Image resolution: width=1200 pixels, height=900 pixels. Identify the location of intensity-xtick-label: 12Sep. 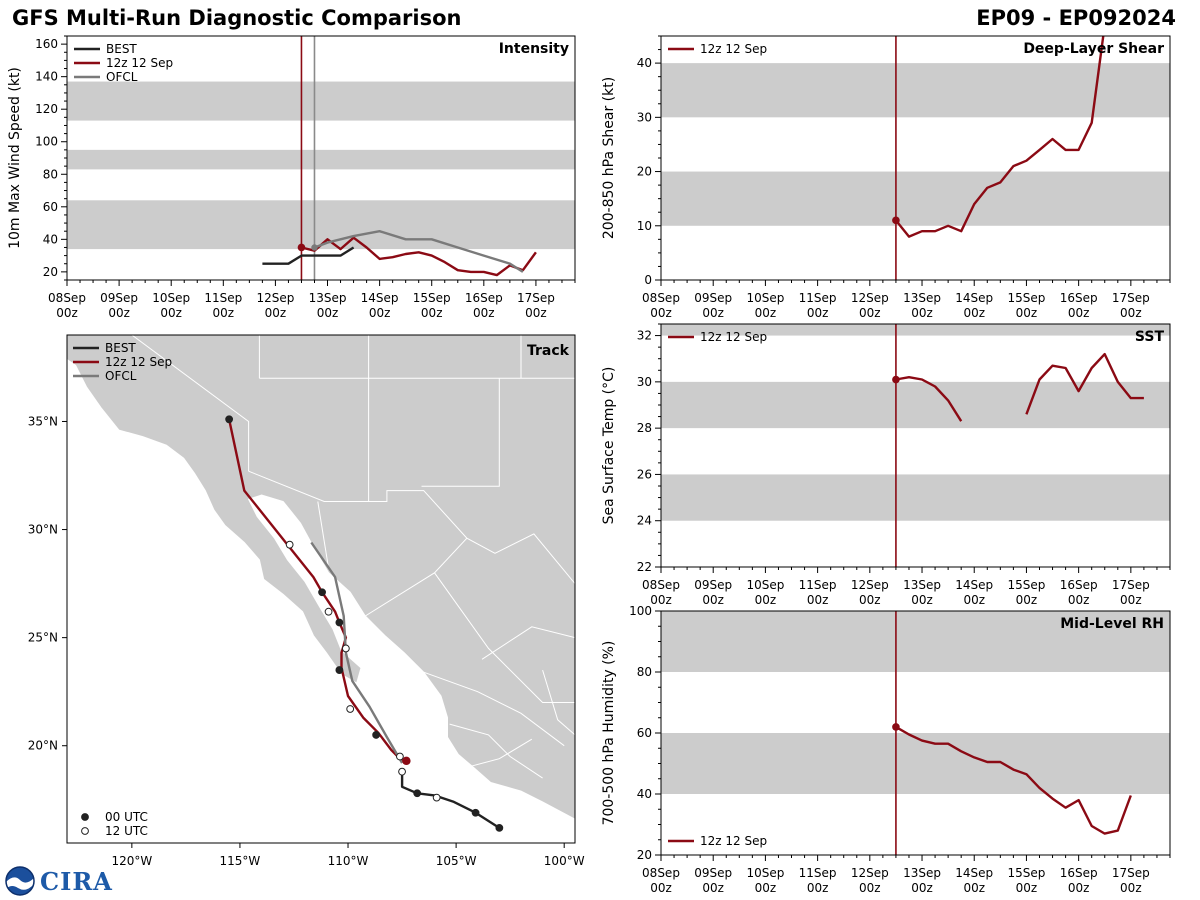
(275, 298).